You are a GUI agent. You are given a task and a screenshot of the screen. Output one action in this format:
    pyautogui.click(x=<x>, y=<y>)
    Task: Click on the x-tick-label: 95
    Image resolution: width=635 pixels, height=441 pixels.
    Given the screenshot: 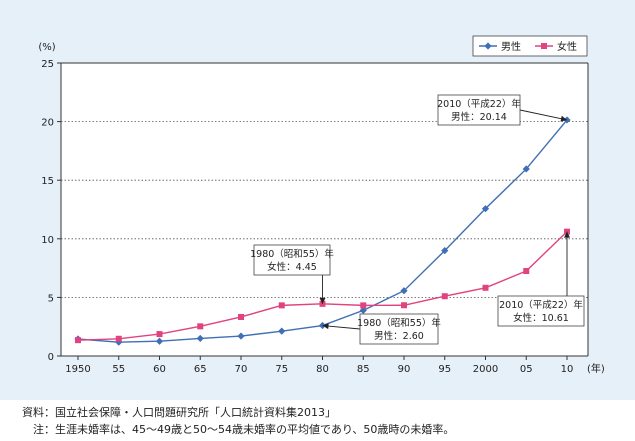 What is the action you would take?
    pyautogui.click(x=444, y=369)
    